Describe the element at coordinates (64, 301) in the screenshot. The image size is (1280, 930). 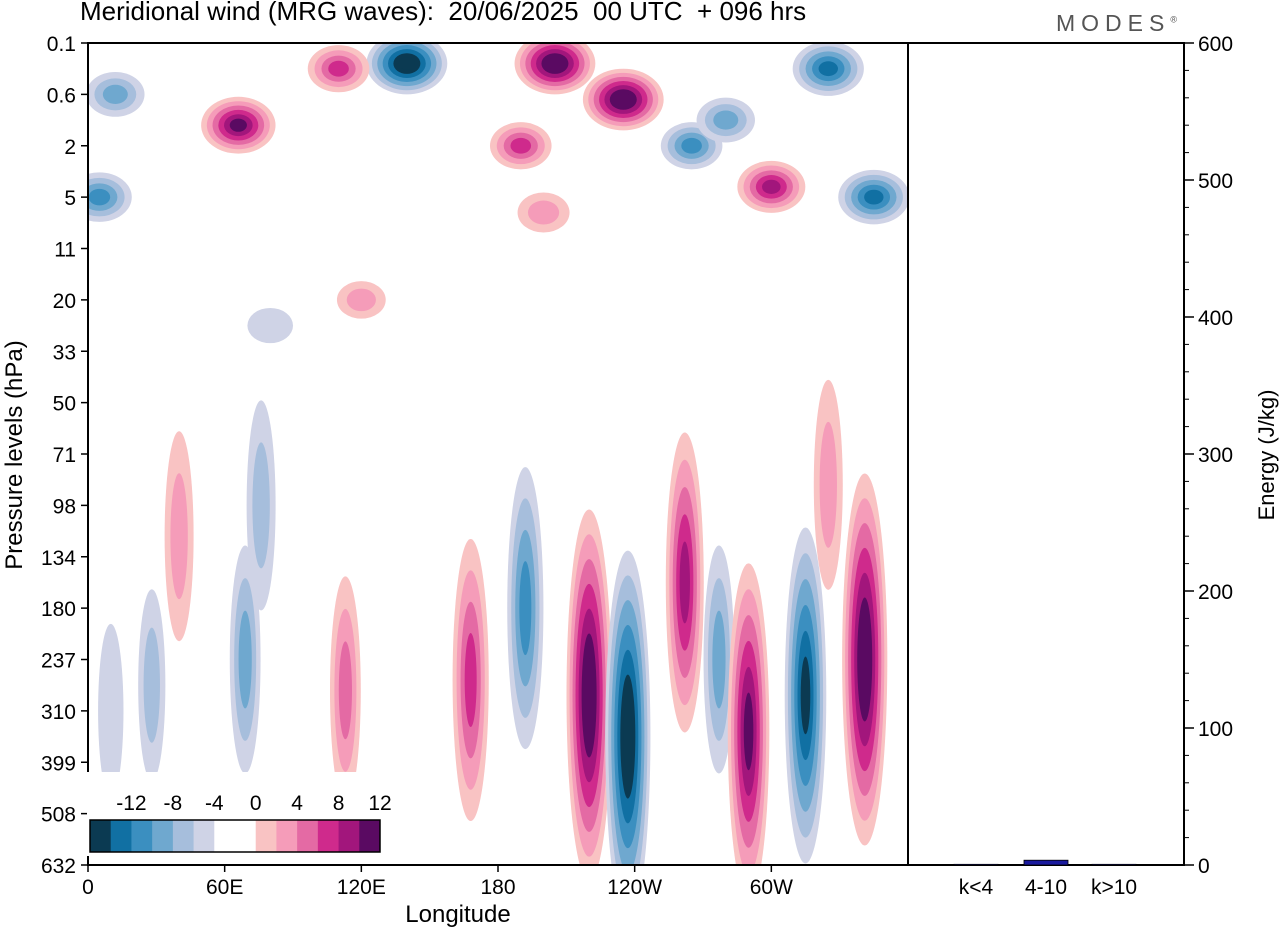
I see `y-tick-label: 20` at that location.